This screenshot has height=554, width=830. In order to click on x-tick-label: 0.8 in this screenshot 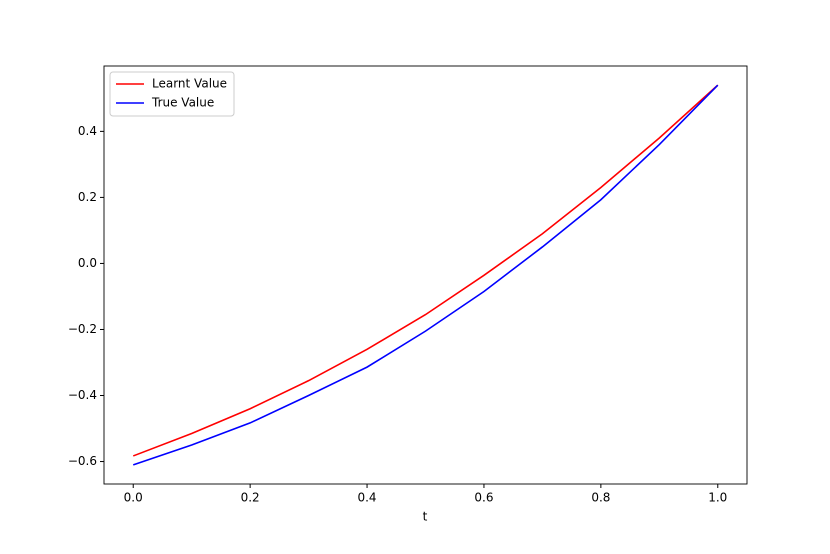, I will do `click(600, 498)`.